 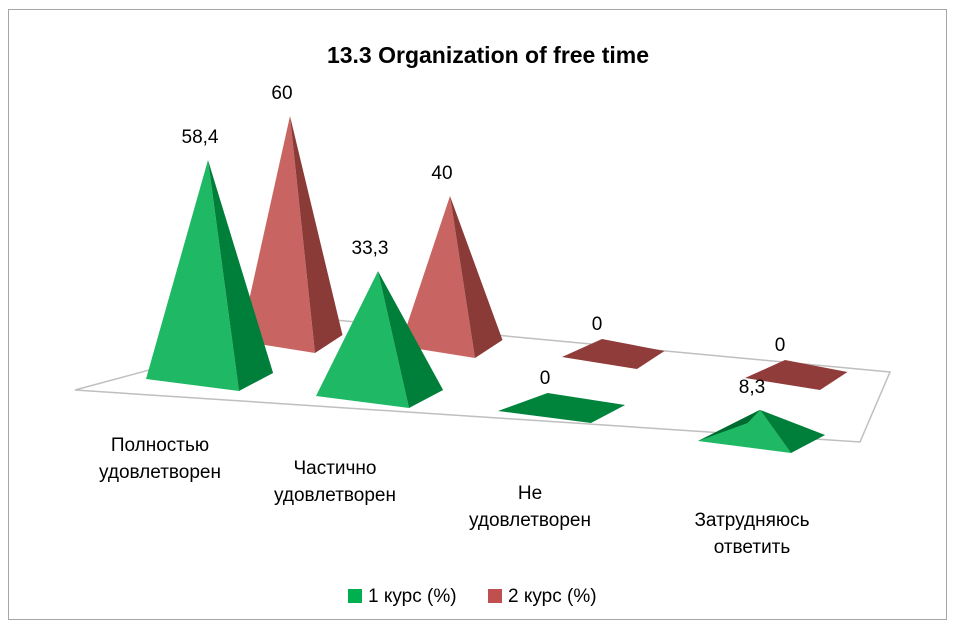 I want to click on x-tick-label: Полностью удовлетворен, so click(x=160, y=459).